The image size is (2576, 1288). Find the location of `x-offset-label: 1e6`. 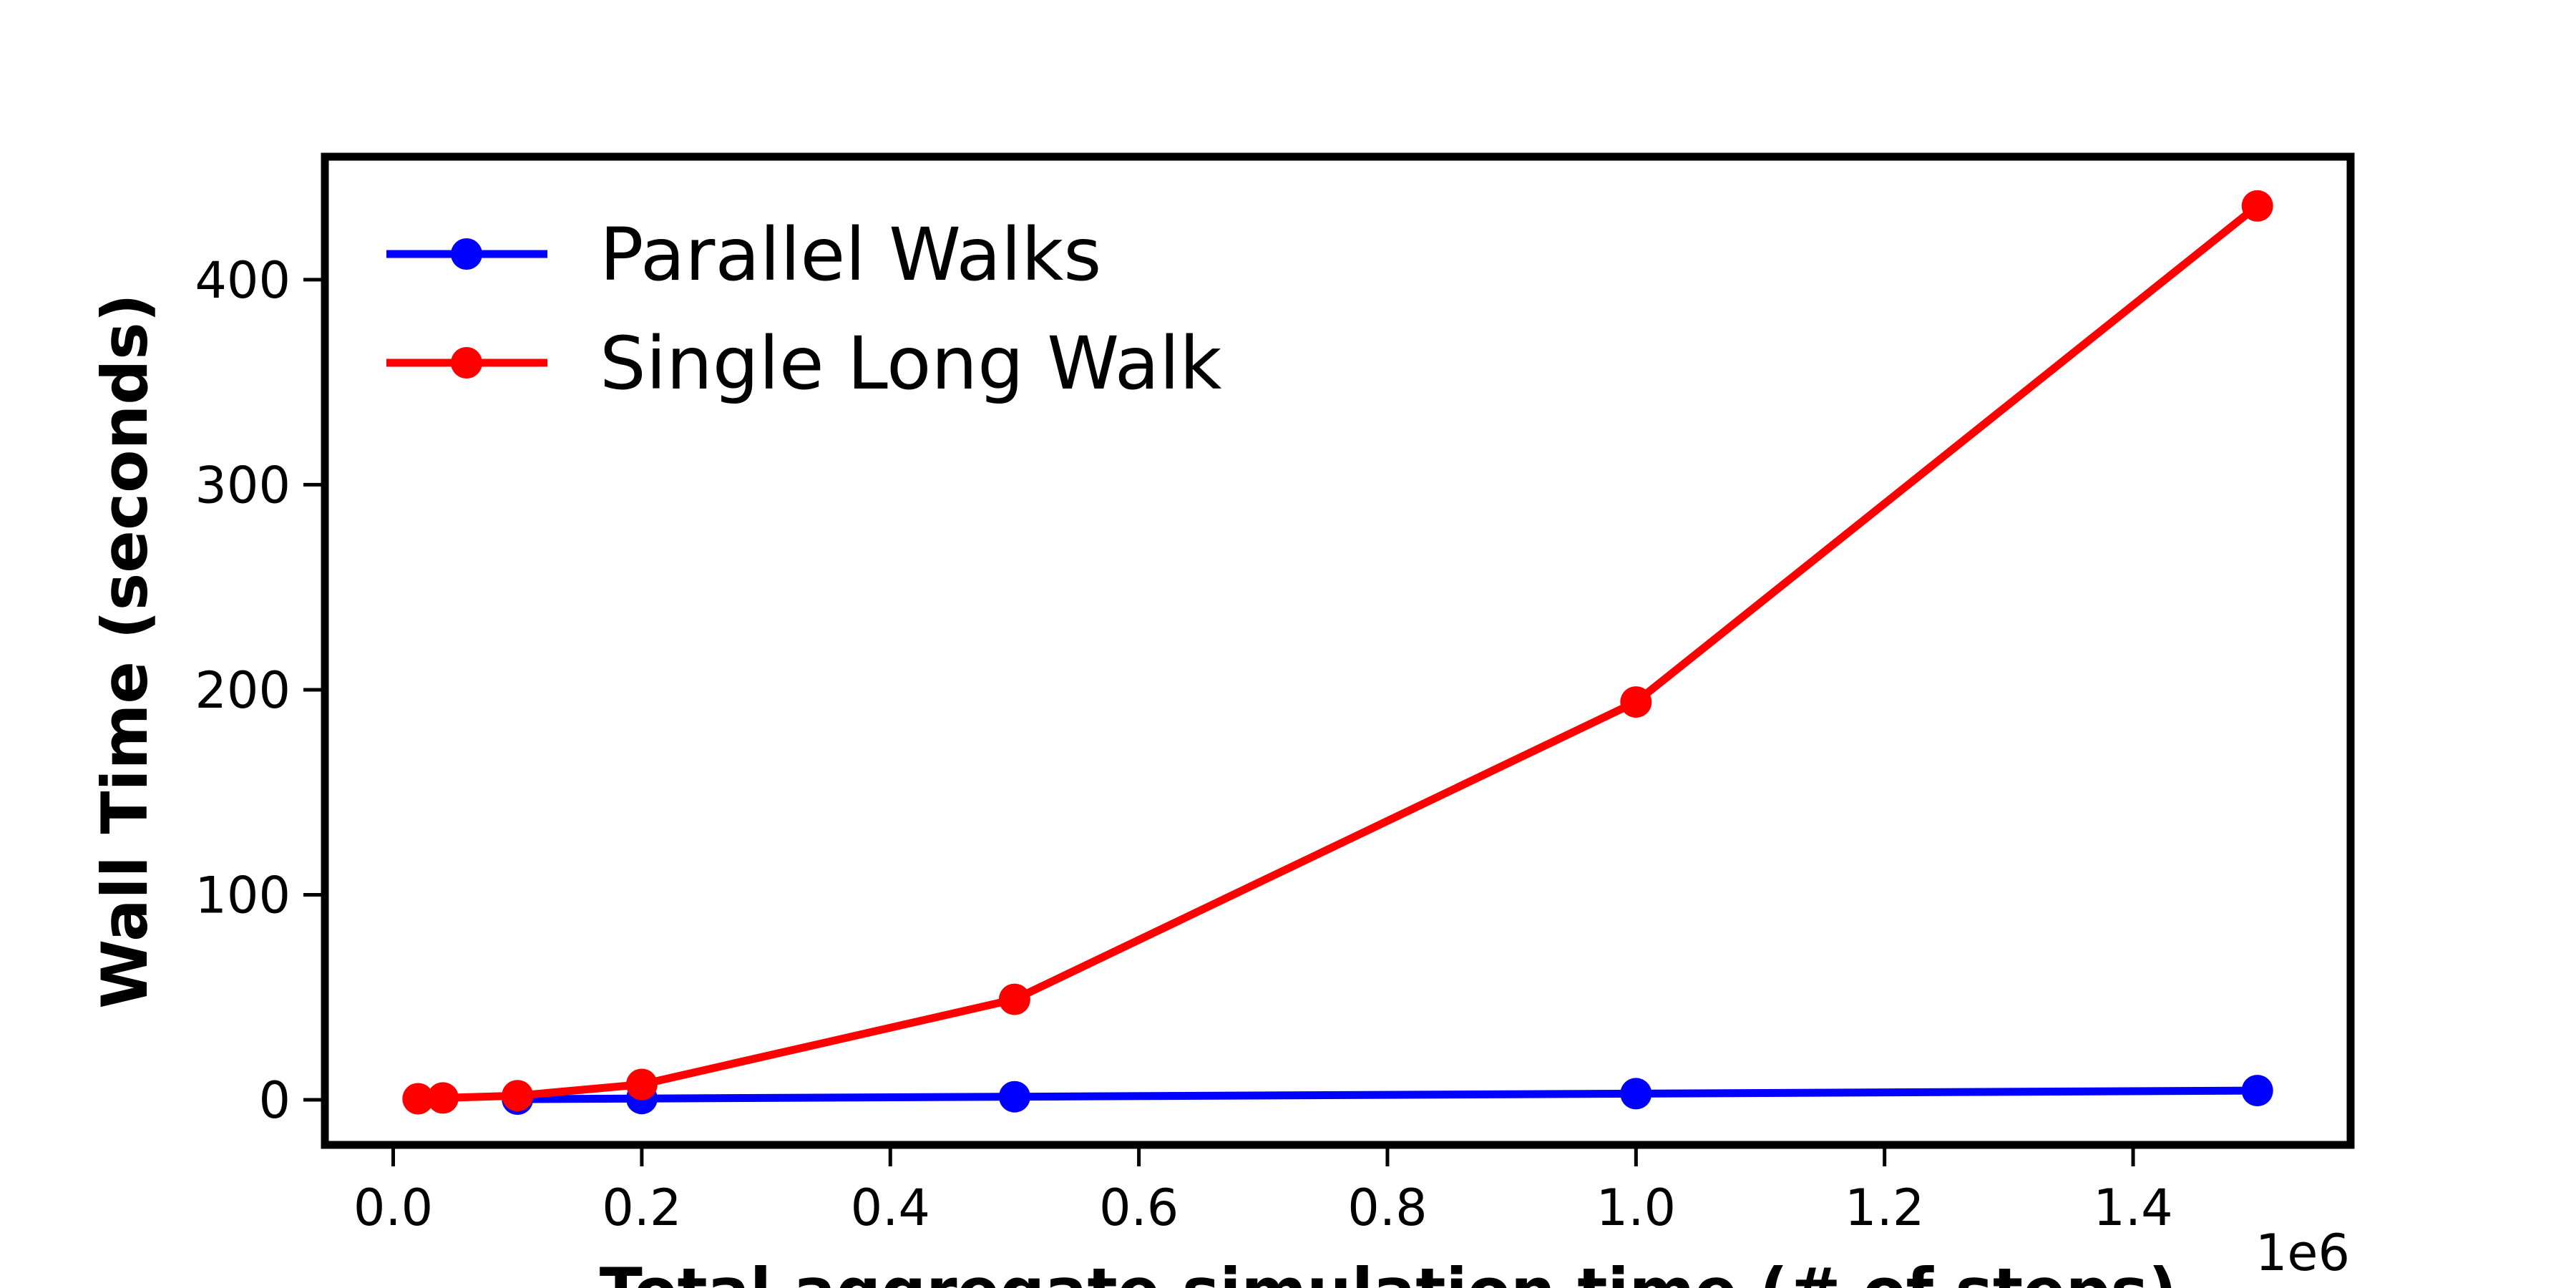

x-offset-label: 1e6 is located at coordinates (2302, 1253).